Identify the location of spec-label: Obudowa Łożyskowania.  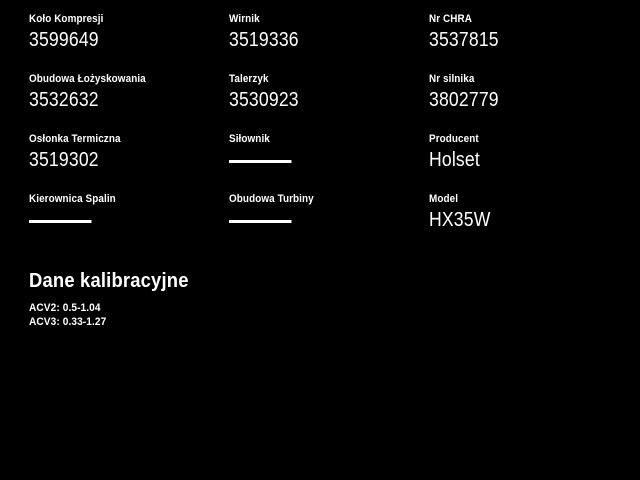
(87, 79).